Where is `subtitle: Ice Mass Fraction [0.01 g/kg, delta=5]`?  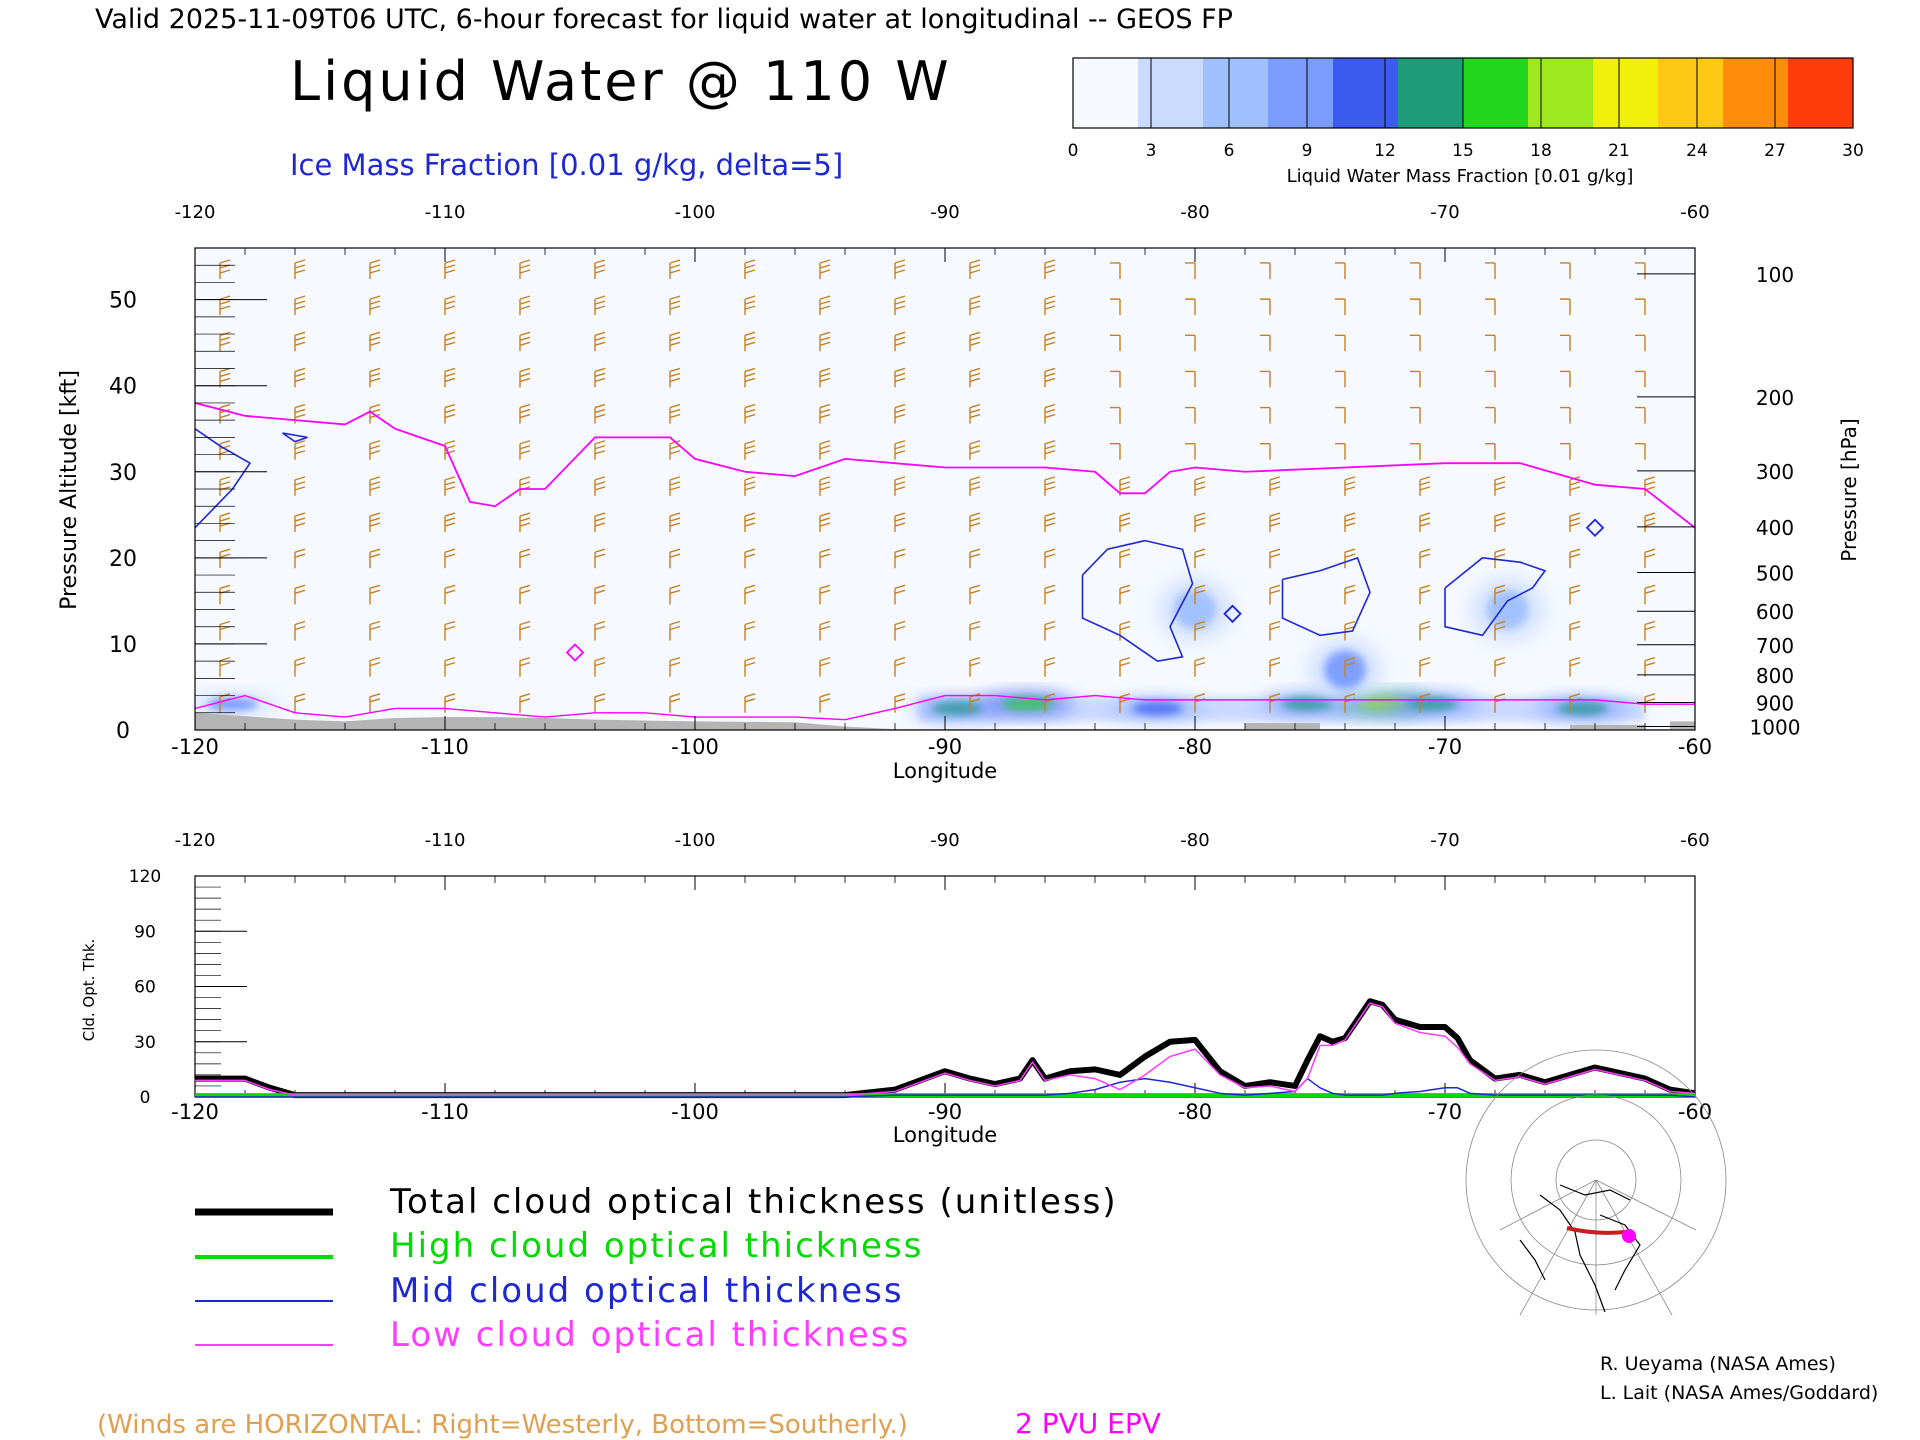 subtitle: Ice Mass Fraction [0.01 g/kg, delta=5] is located at coordinates (566, 165).